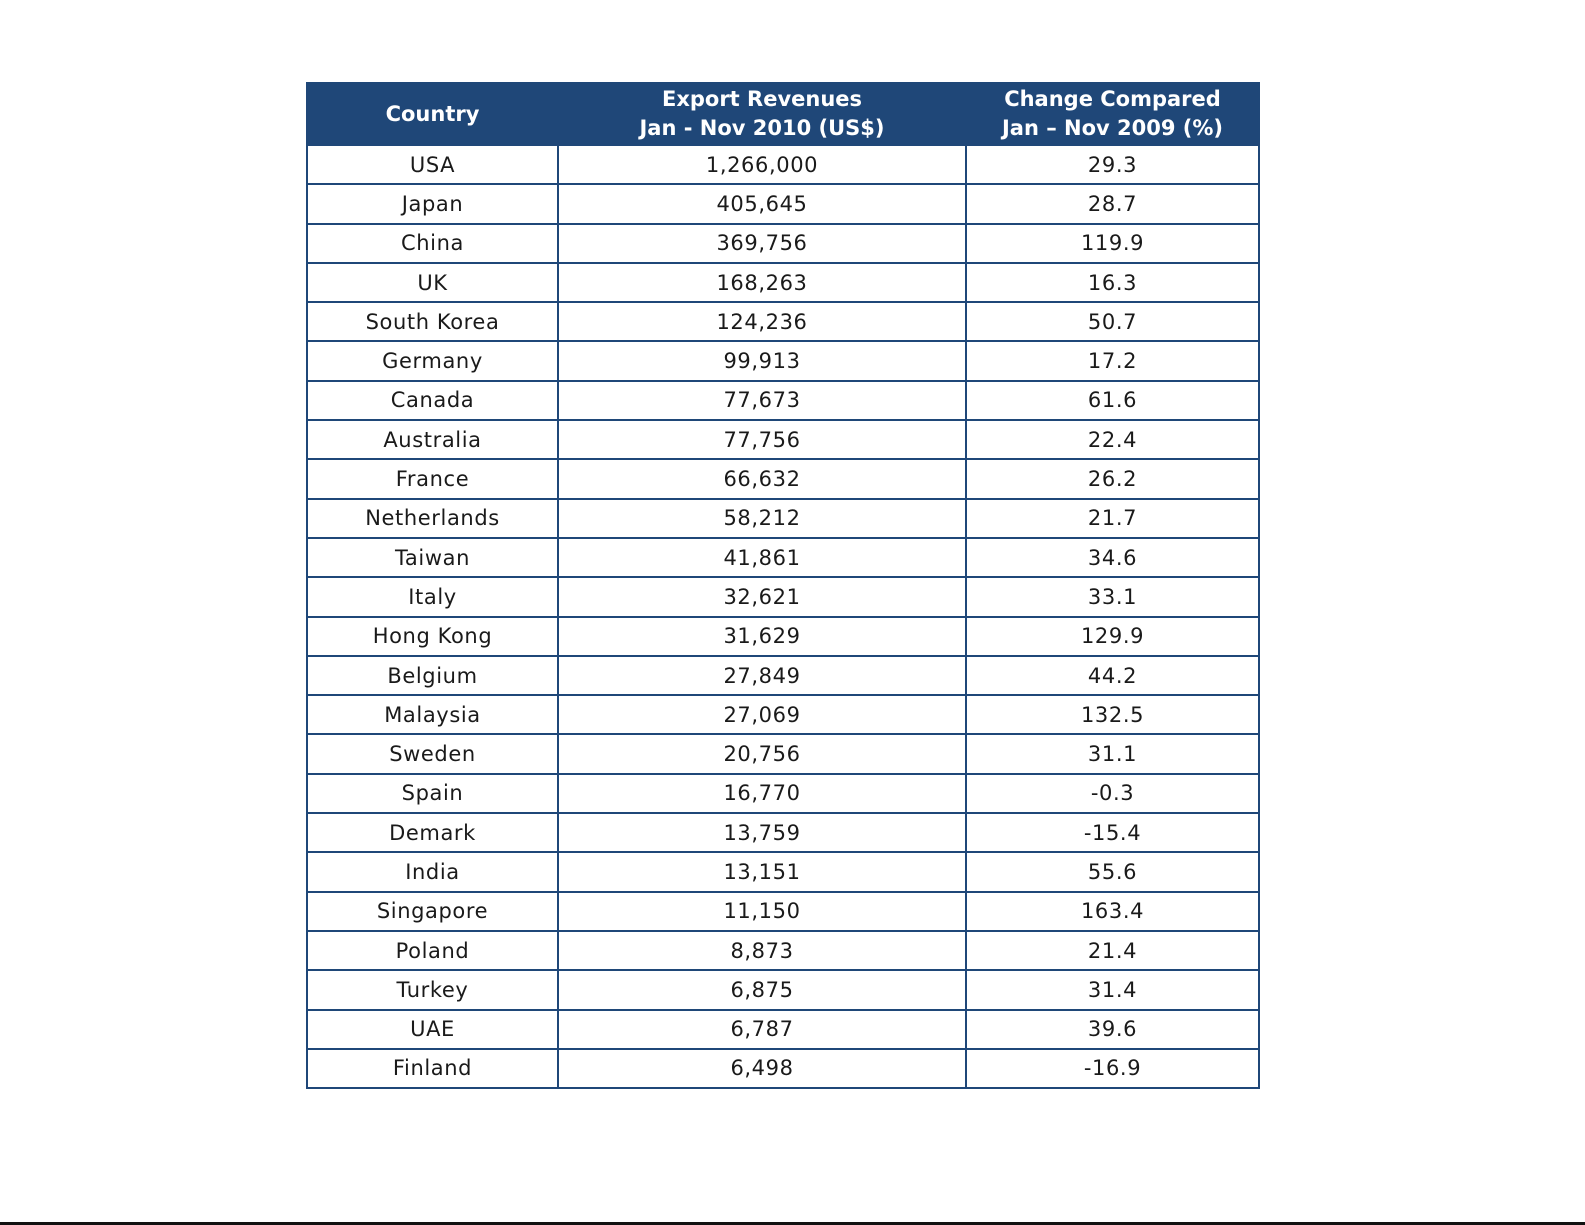 The height and width of the screenshot is (1225, 1585). What do you see at coordinates (1112, 833) in the screenshot?
I see `cell-change-percent: -15.4` at bounding box center [1112, 833].